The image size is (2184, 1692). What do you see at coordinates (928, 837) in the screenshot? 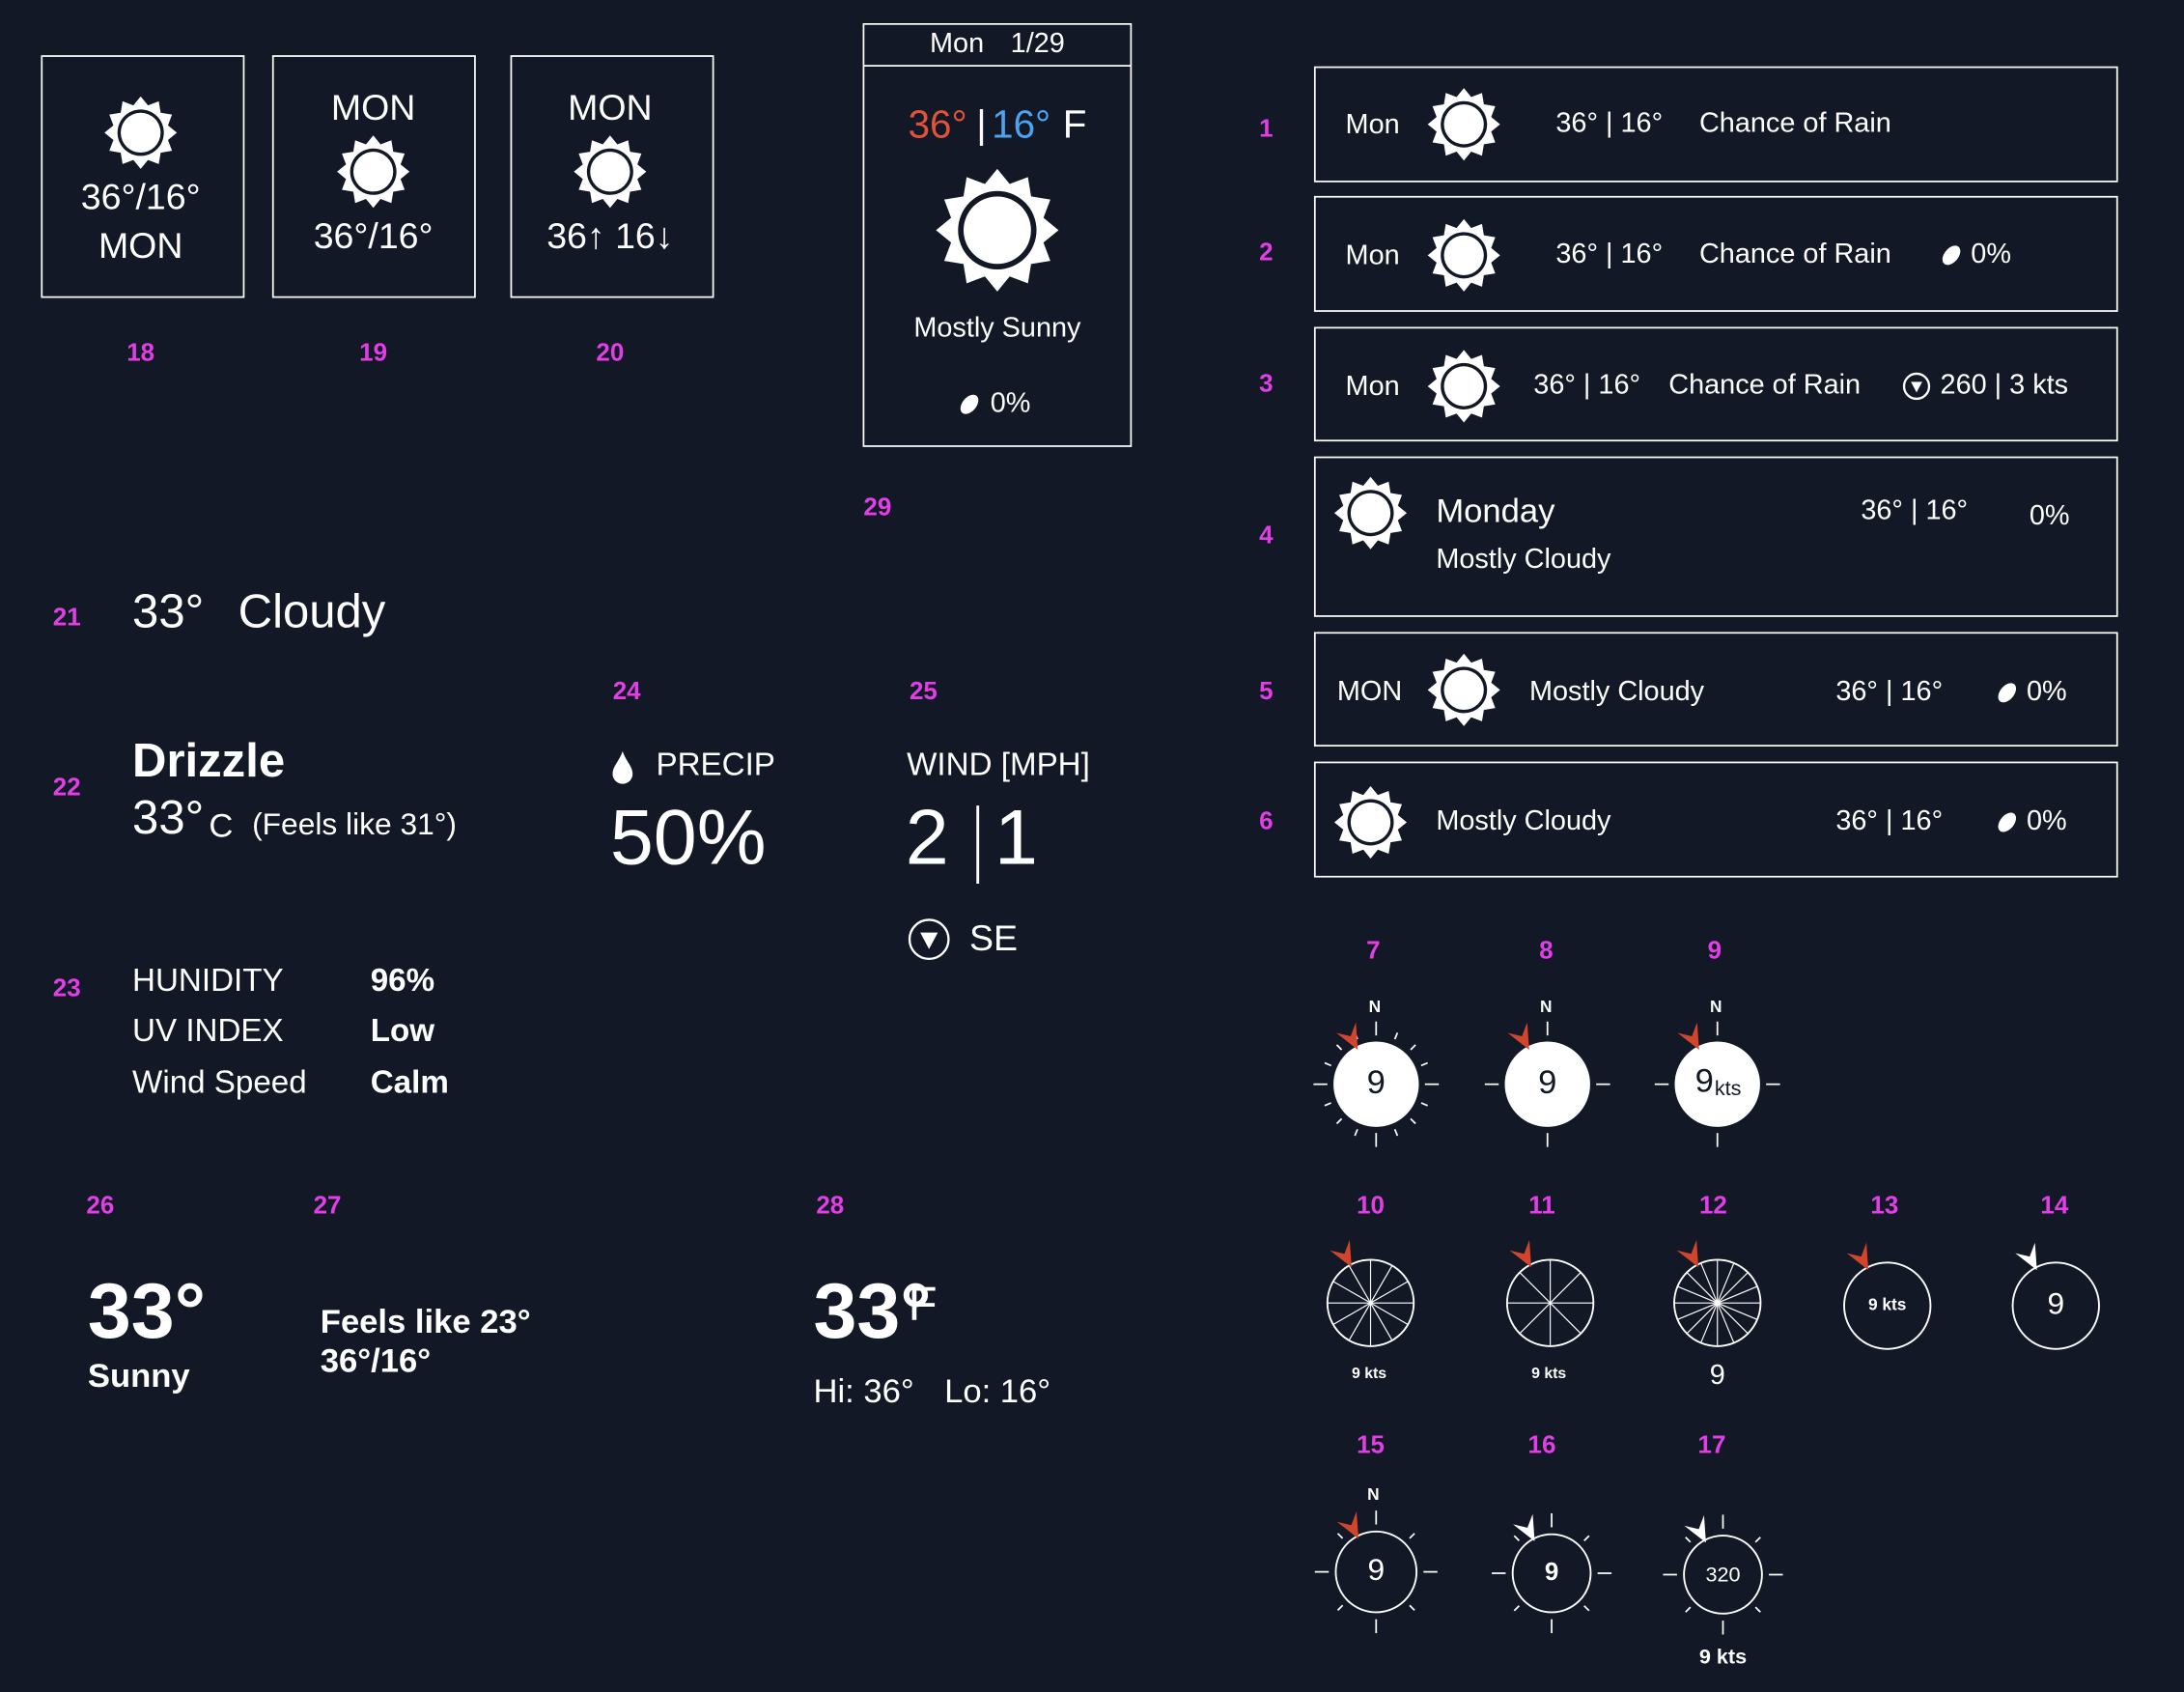
I see `widget-text: 2` at bounding box center [928, 837].